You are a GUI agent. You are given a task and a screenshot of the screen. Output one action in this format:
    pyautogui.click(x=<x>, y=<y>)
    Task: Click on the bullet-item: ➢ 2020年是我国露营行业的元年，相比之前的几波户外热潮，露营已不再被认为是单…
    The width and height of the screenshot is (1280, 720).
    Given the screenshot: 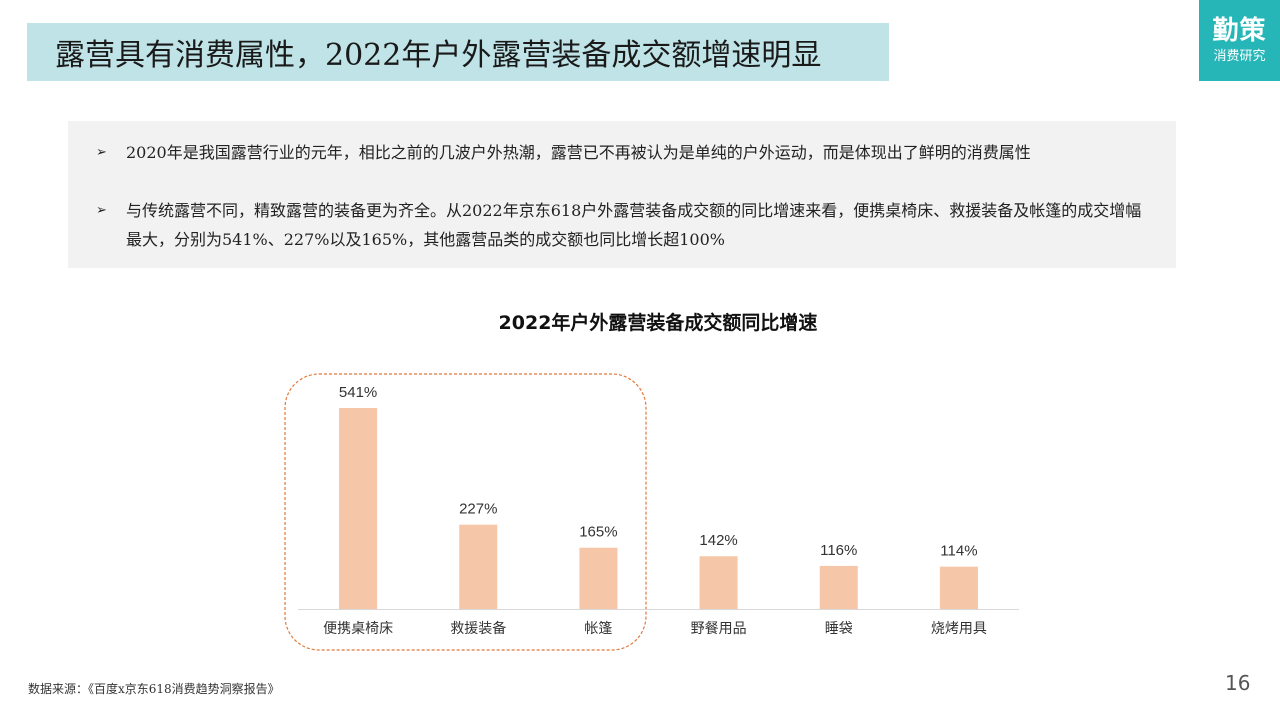 What is the action you would take?
    pyautogui.click(x=626, y=152)
    